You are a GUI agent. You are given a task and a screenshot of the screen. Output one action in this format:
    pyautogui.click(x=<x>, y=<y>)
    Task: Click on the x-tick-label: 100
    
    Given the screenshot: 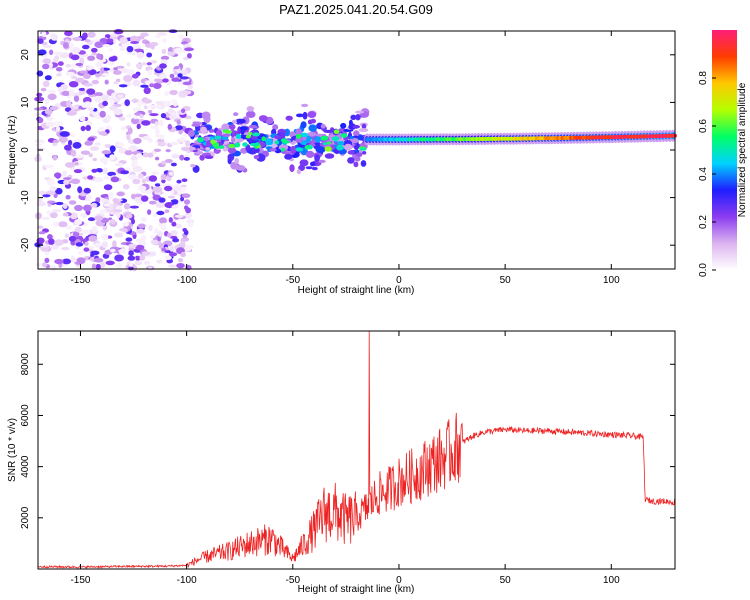 What is the action you would take?
    pyautogui.click(x=611, y=280)
    